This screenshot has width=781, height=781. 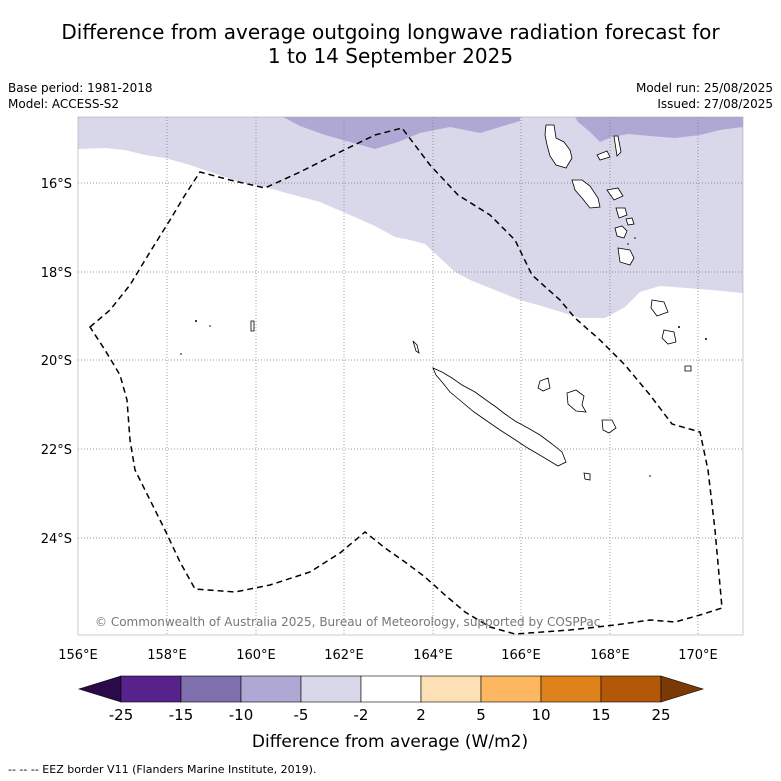 I want to click on lat-tick-labels: 16°S 18°S 20°S 22°S 24°S, so click(x=56, y=362).